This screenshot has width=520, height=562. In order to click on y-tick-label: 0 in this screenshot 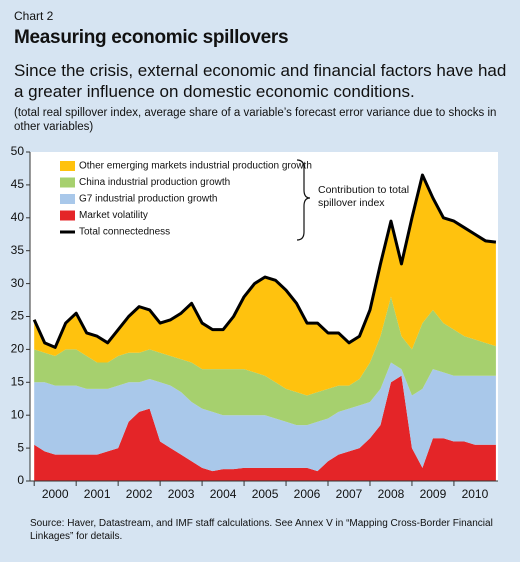, I will do `click(20, 480)`.